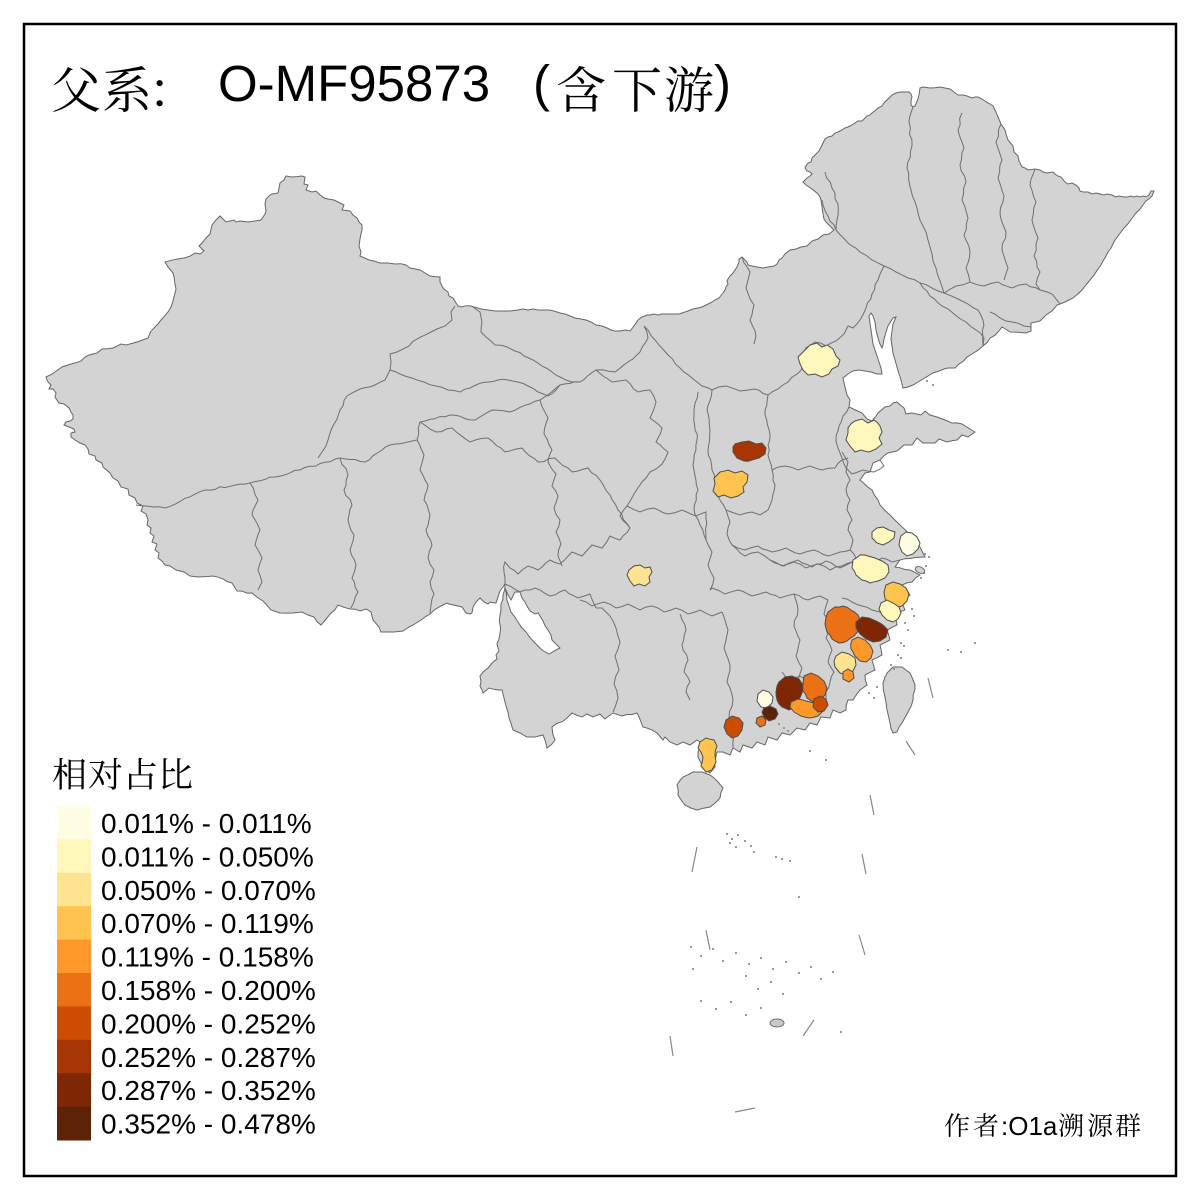 The image size is (1200, 1200). I want to click on svg-text: 0.119% - 0.158%, so click(207, 957).